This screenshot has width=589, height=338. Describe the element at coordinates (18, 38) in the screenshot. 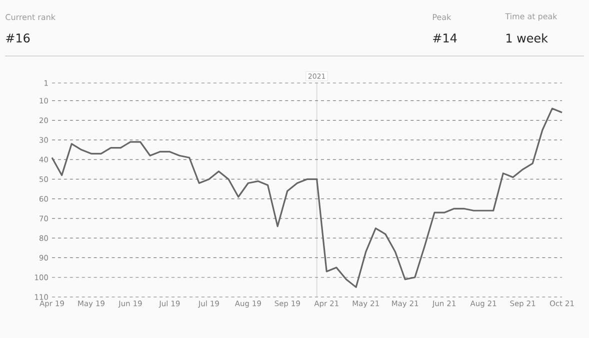

I see `text: #16` at that location.